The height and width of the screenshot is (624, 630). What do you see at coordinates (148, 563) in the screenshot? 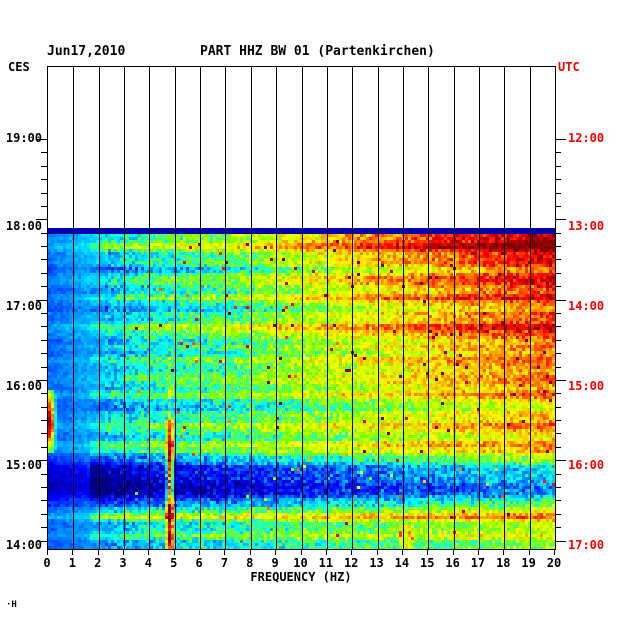
I see `x-axis-tick-label: 4` at bounding box center [148, 563].